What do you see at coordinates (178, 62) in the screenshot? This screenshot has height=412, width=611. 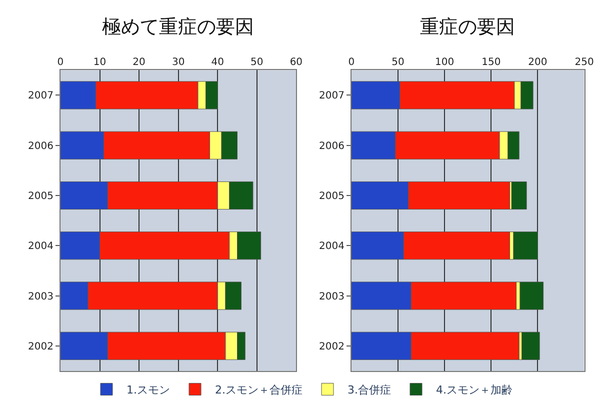 I see `x-tick-label: 30` at bounding box center [178, 62].